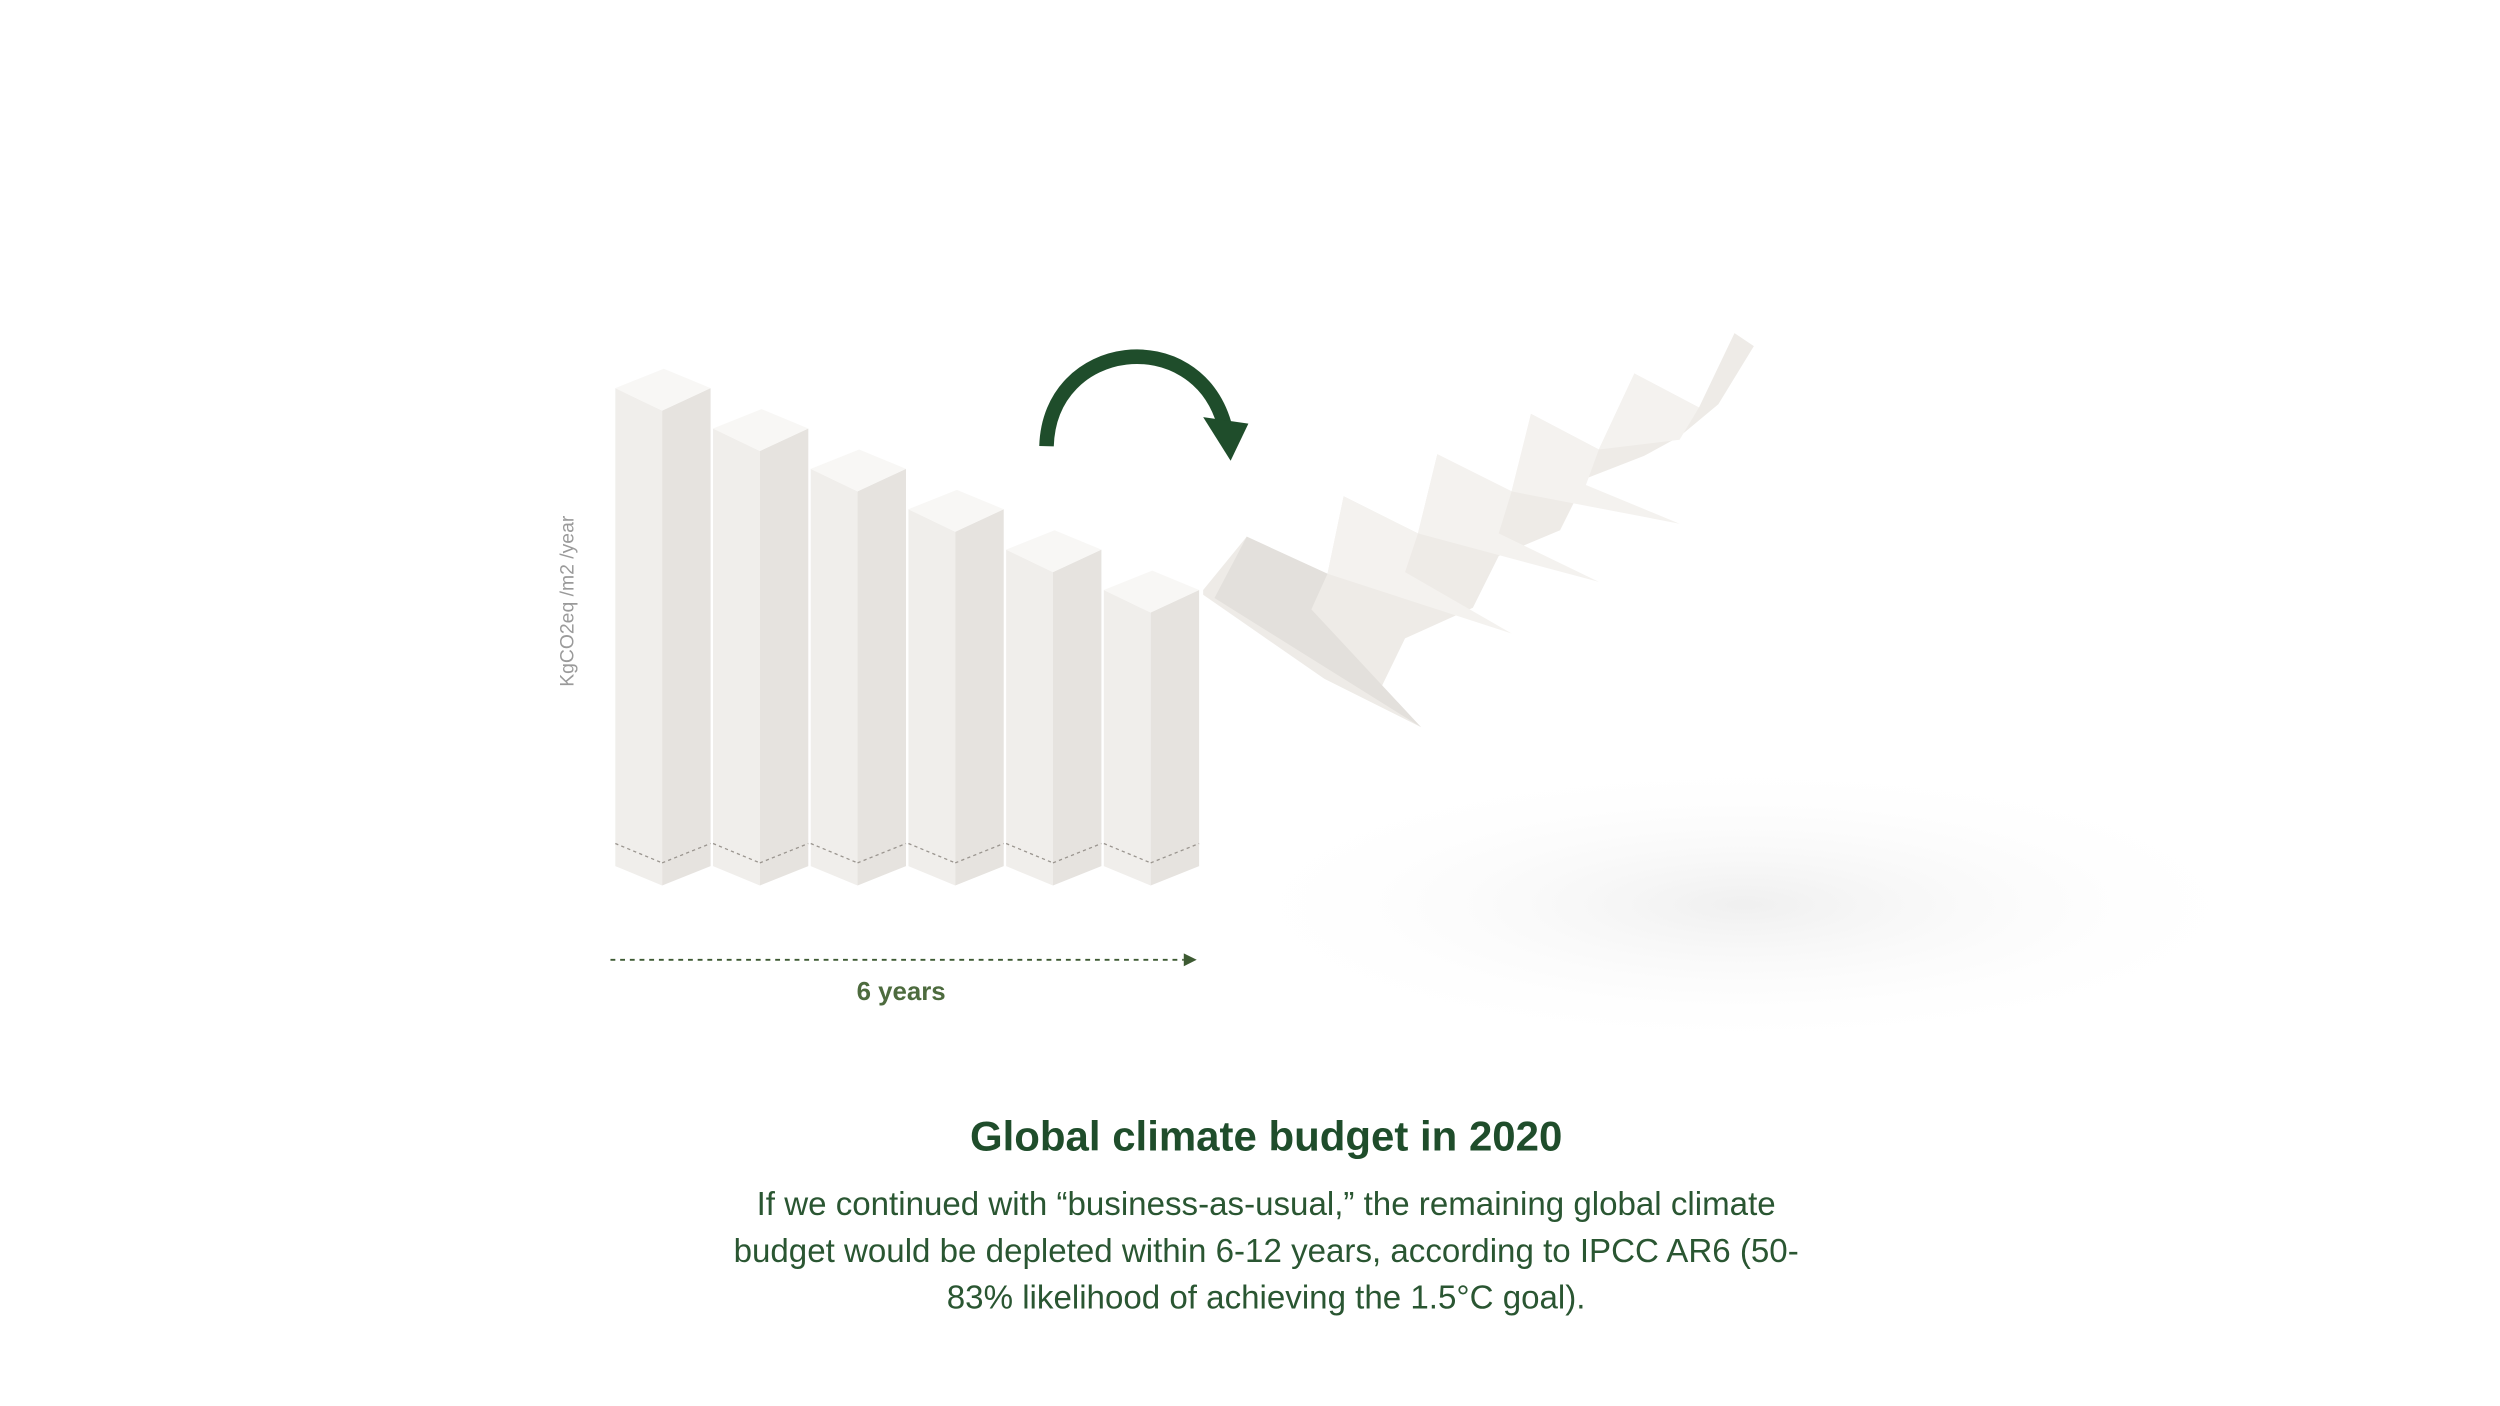 The width and height of the screenshot is (2500, 1406). What do you see at coordinates (1266, 1135) in the screenshot?
I see `title: Global climate budget in 2020` at bounding box center [1266, 1135].